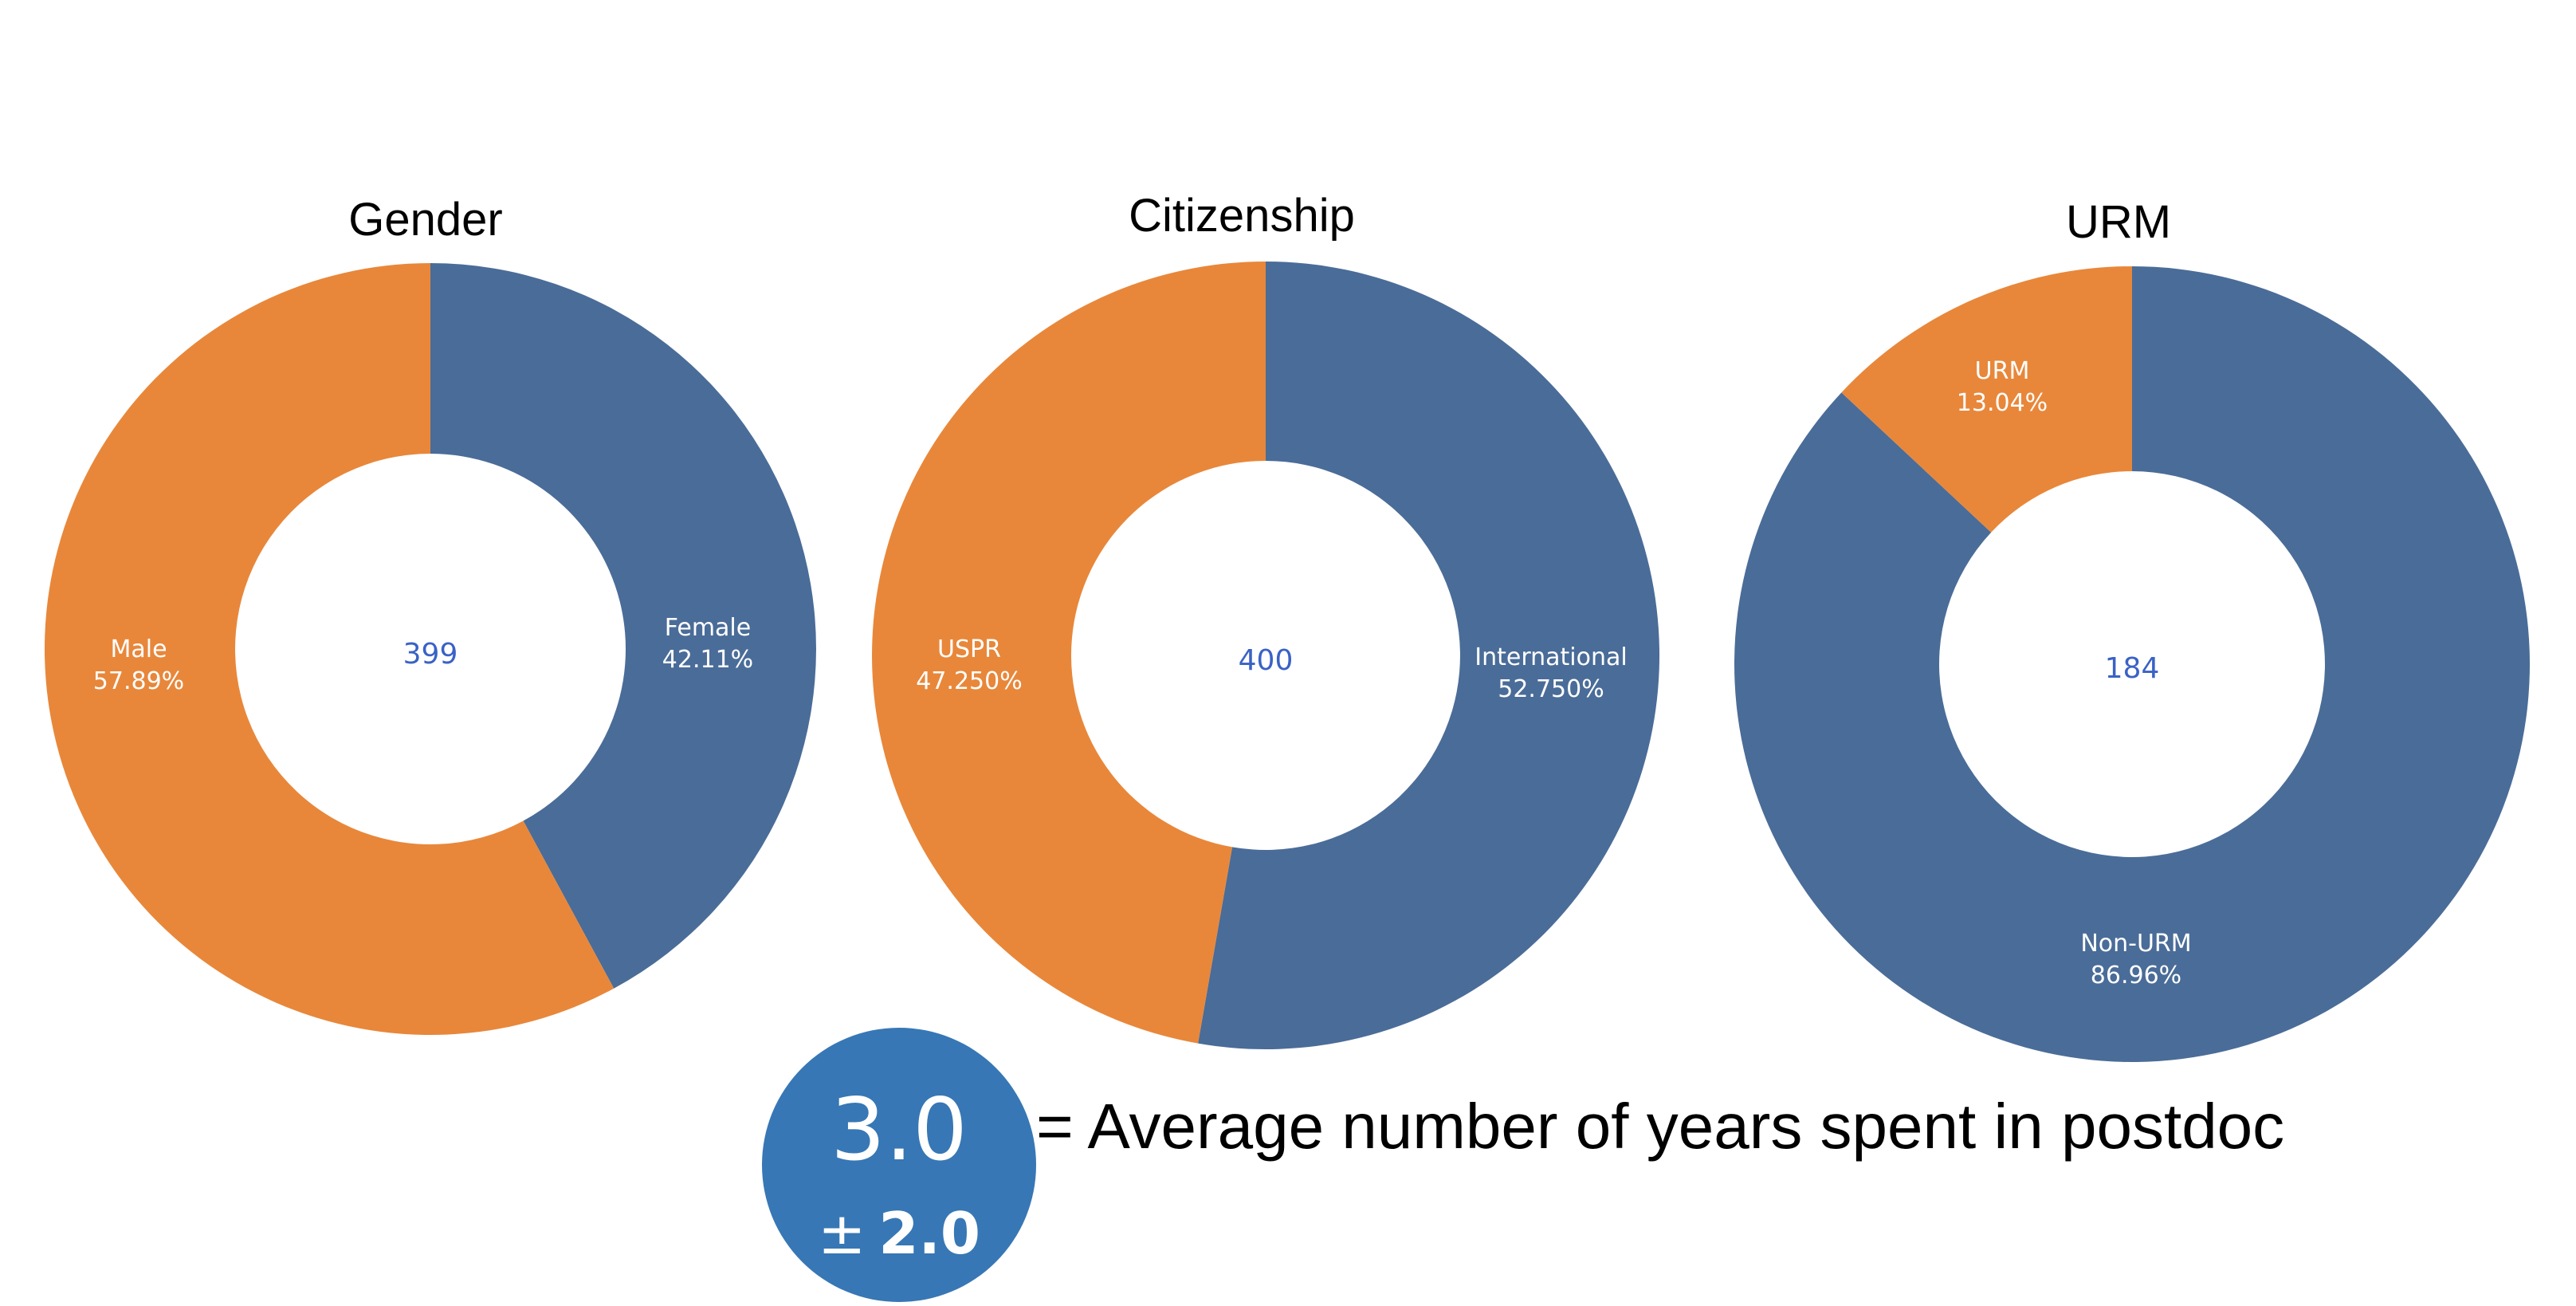 This screenshot has width=2576, height=1306. I want to click on slice-label-uspr-value: 47.250%, so click(969, 681).